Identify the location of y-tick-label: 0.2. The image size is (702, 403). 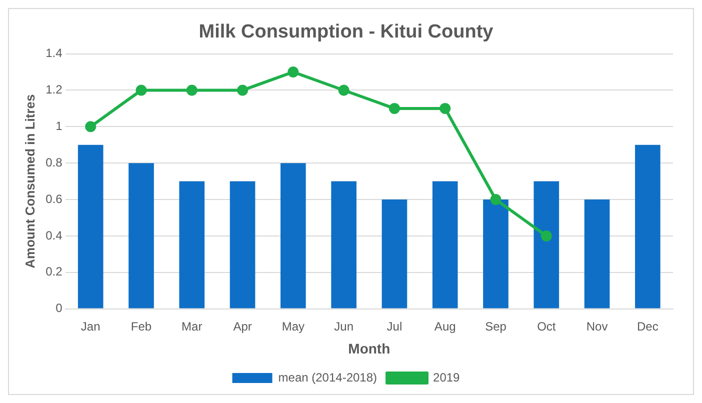
(54, 271).